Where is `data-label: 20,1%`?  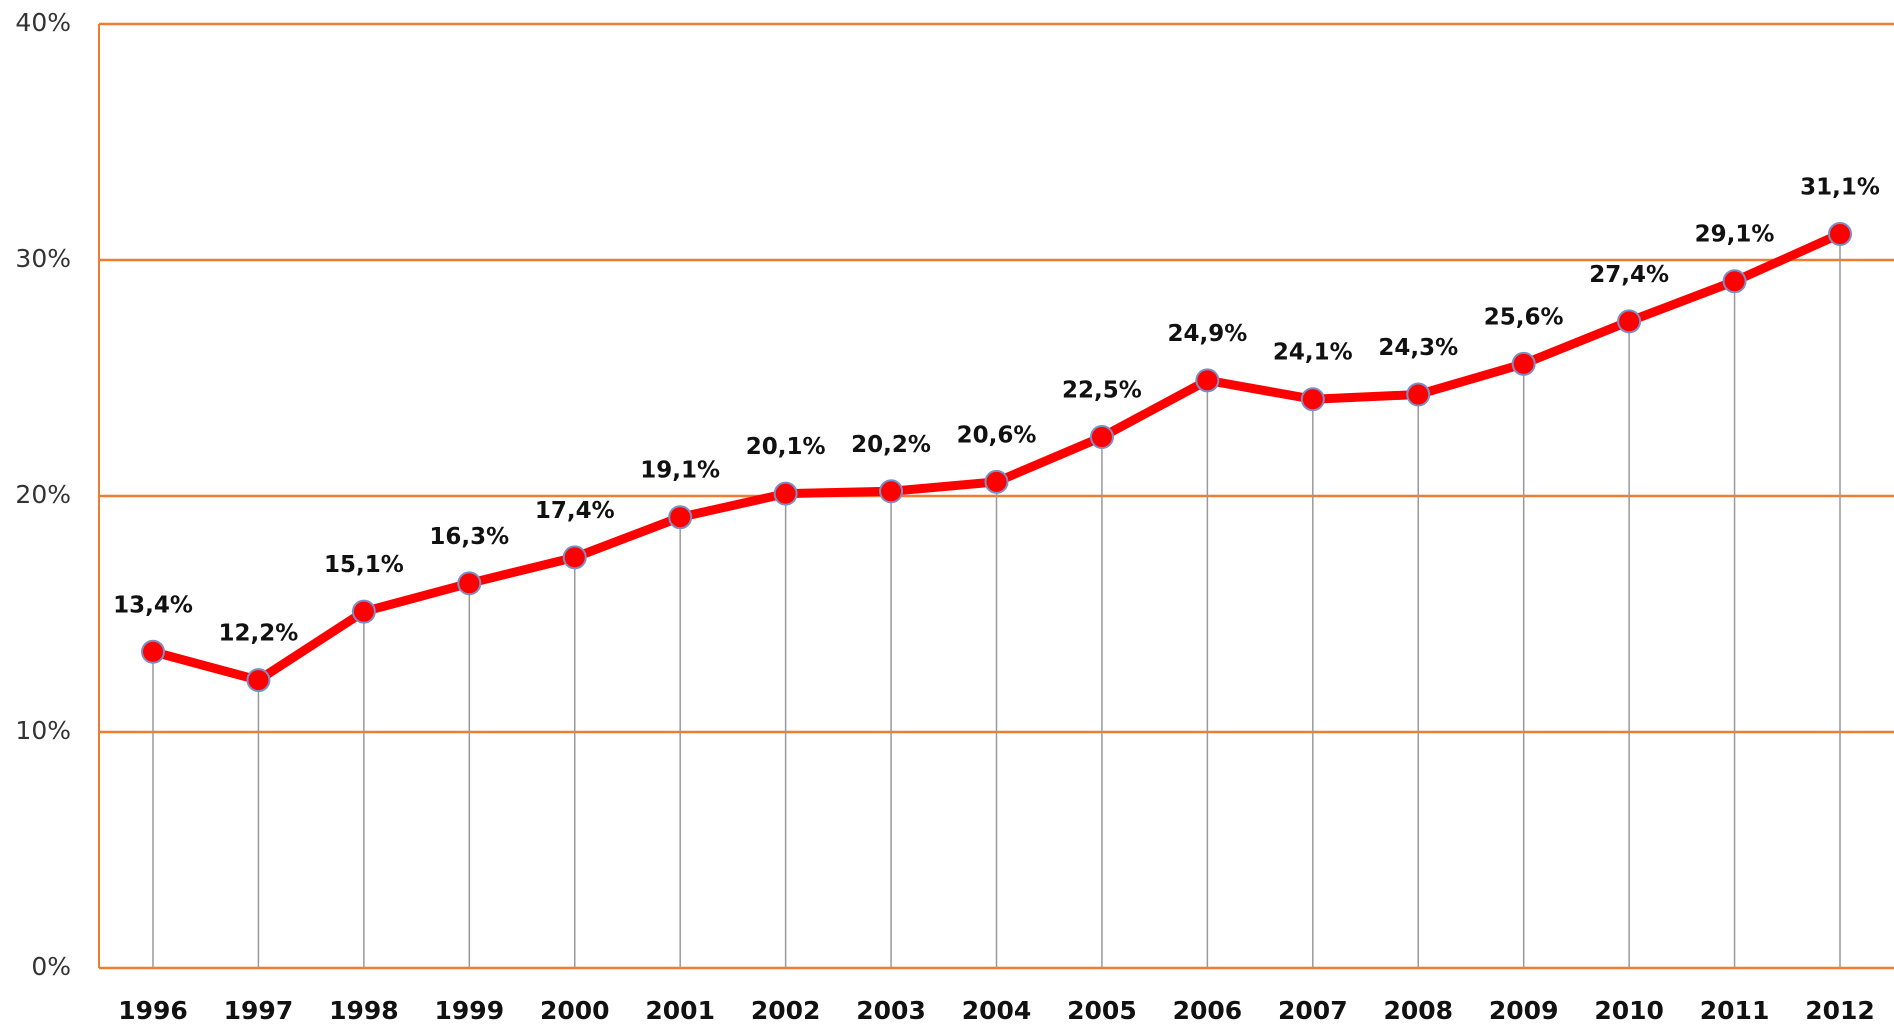
data-label: 20,1% is located at coordinates (786, 447).